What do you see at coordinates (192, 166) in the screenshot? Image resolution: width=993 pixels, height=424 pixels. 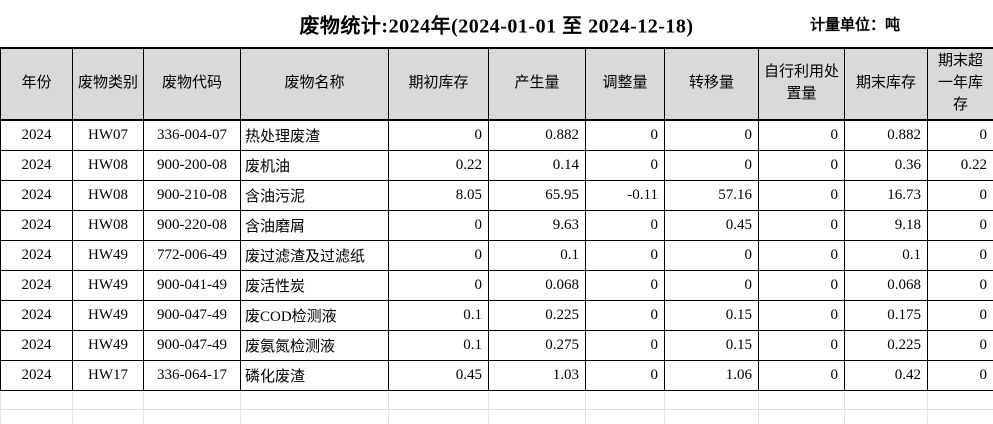 I see `cell-waste-code: 900-200-08` at bounding box center [192, 166].